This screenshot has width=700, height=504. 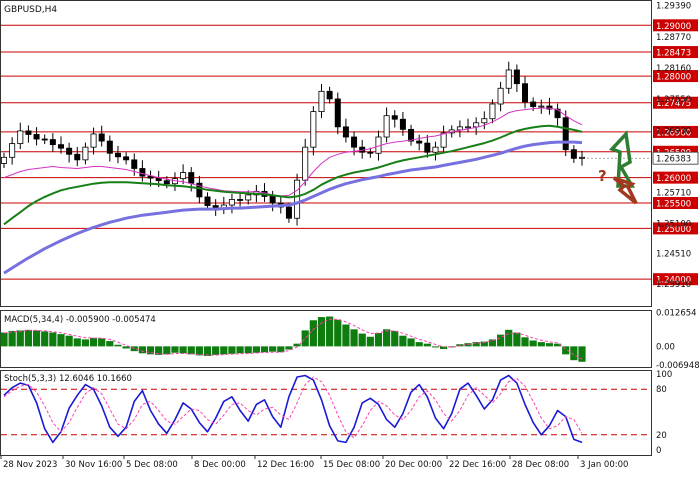 I want to click on stoch-tick-label: 100, so click(x=664, y=375).